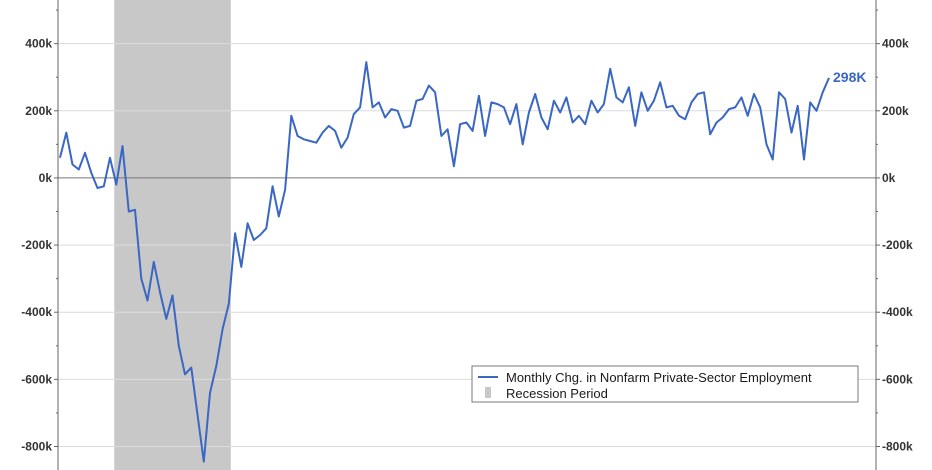 The width and height of the screenshot is (932, 470). What do you see at coordinates (46, 178) in the screenshot?
I see `left-tick-label: 0k` at bounding box center [46, 178].